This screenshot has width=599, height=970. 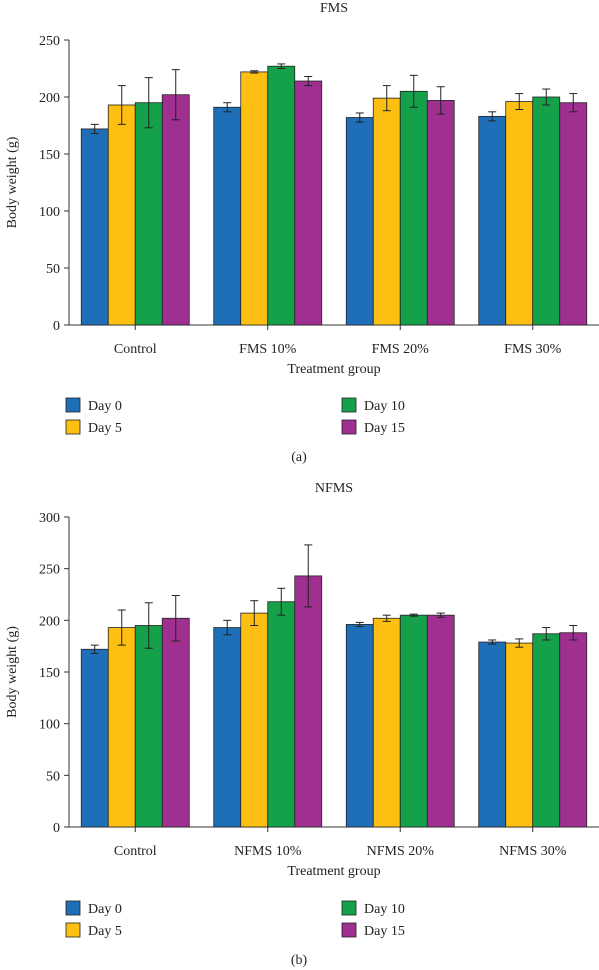 What do you see at coordinates (268, 349) in the screenshot?
I see `x-tick-label: FMS 10%` at bounding box center [268, 349].